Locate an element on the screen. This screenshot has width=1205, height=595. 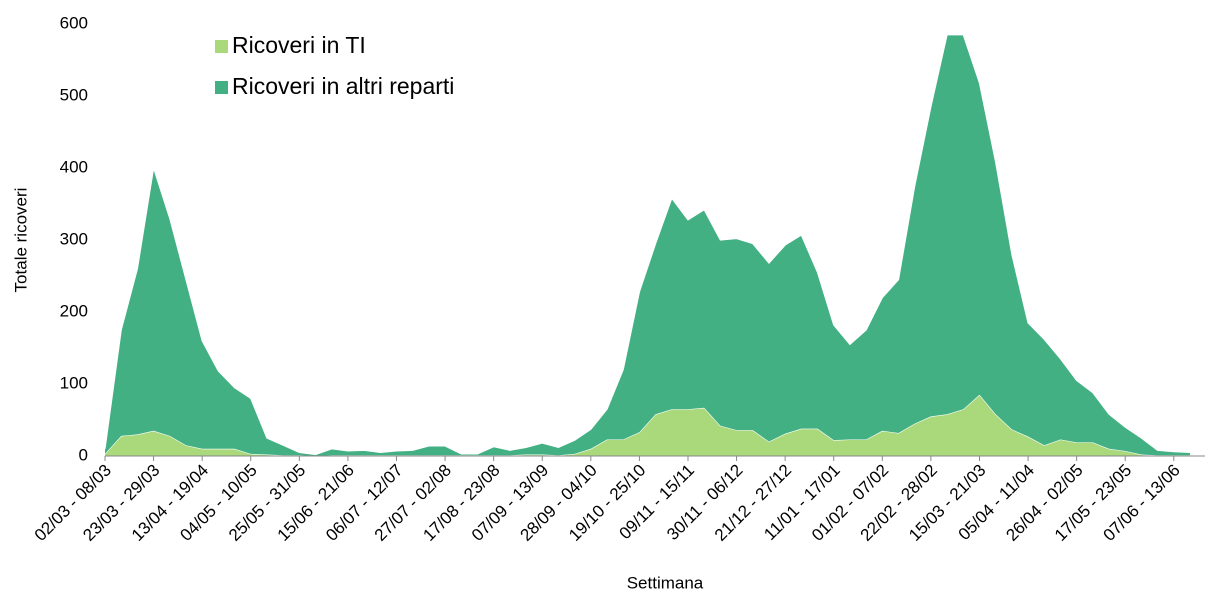
y-tick-label: 0 is located at coordinates (83, 454).